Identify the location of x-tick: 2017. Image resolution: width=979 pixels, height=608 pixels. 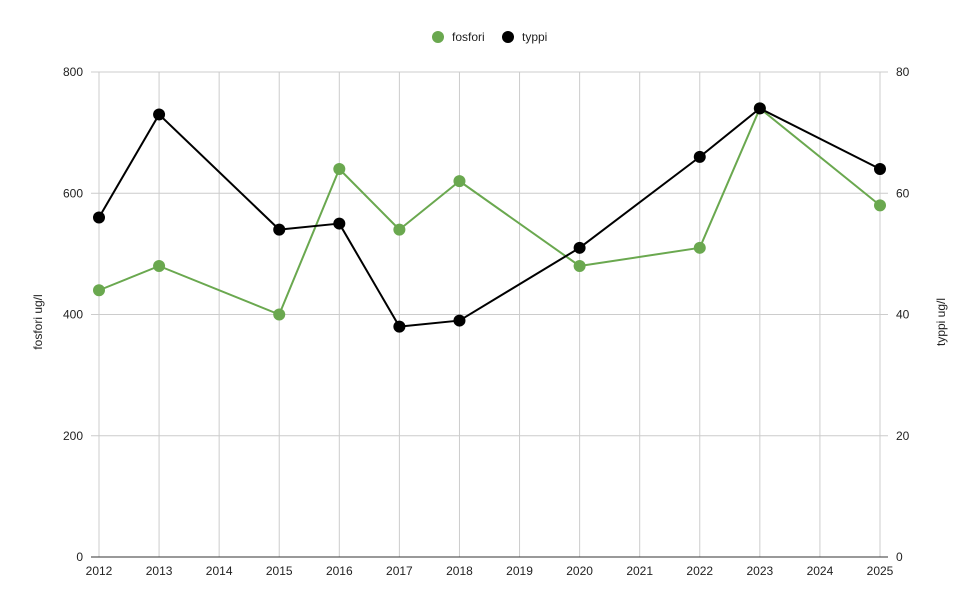
(399, 571).